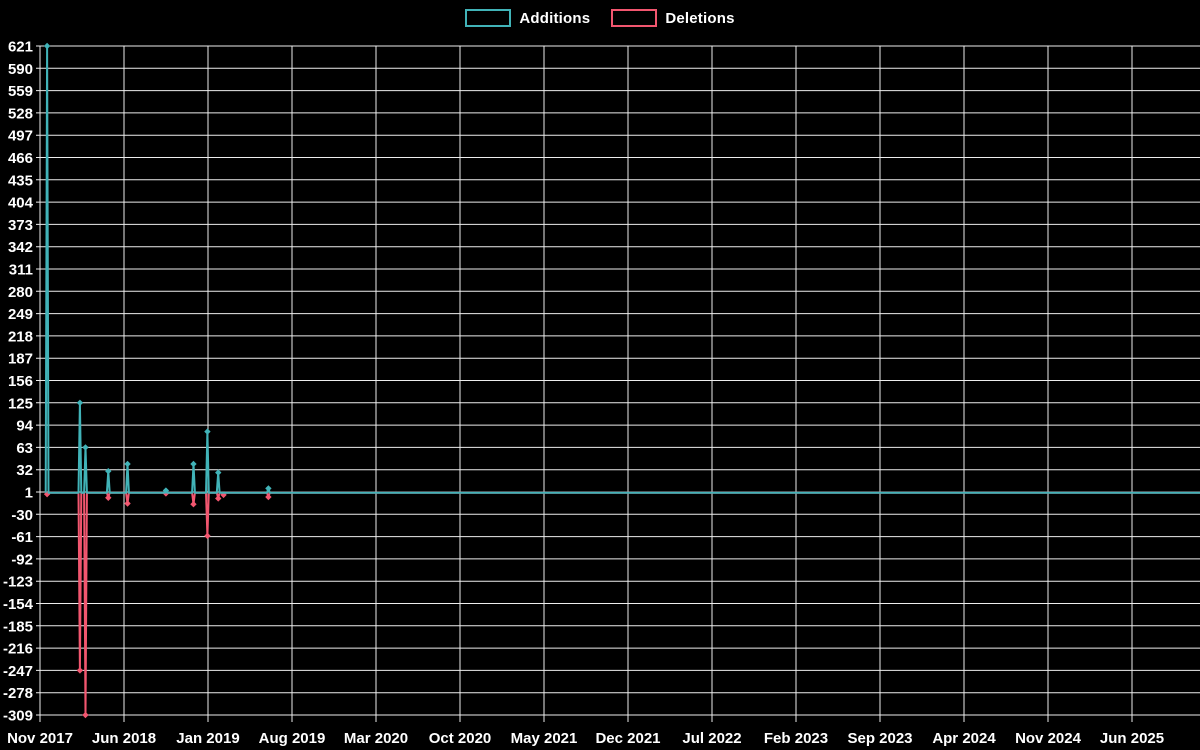 Image resolution: width=1200 pixels, height=750 pixels. I want to click on legend-label-deletions: Deletions, so click(700, 18).